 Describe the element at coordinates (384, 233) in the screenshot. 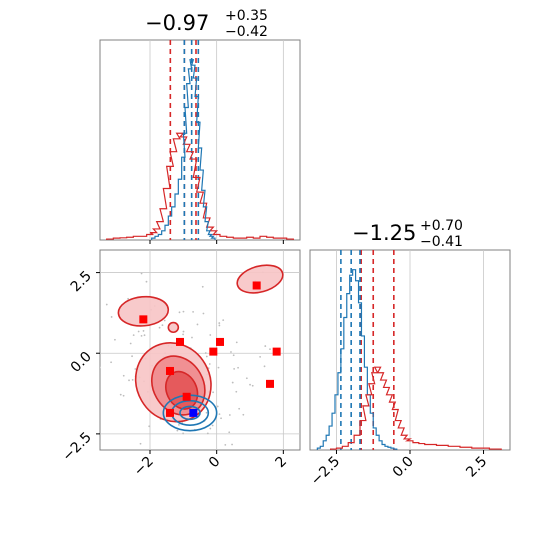

I see `panel-title-main: −1.25` at that location.